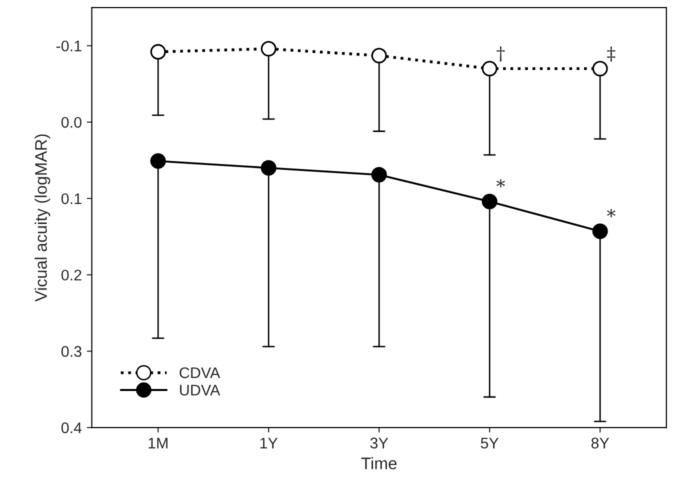 Image resolution: width=680 pixels, height=503 pixels. What do you see at coordinates (489, 443) in the screenshot?
I see `x-tick-label: 5Y` at bounding box center [489, 443].